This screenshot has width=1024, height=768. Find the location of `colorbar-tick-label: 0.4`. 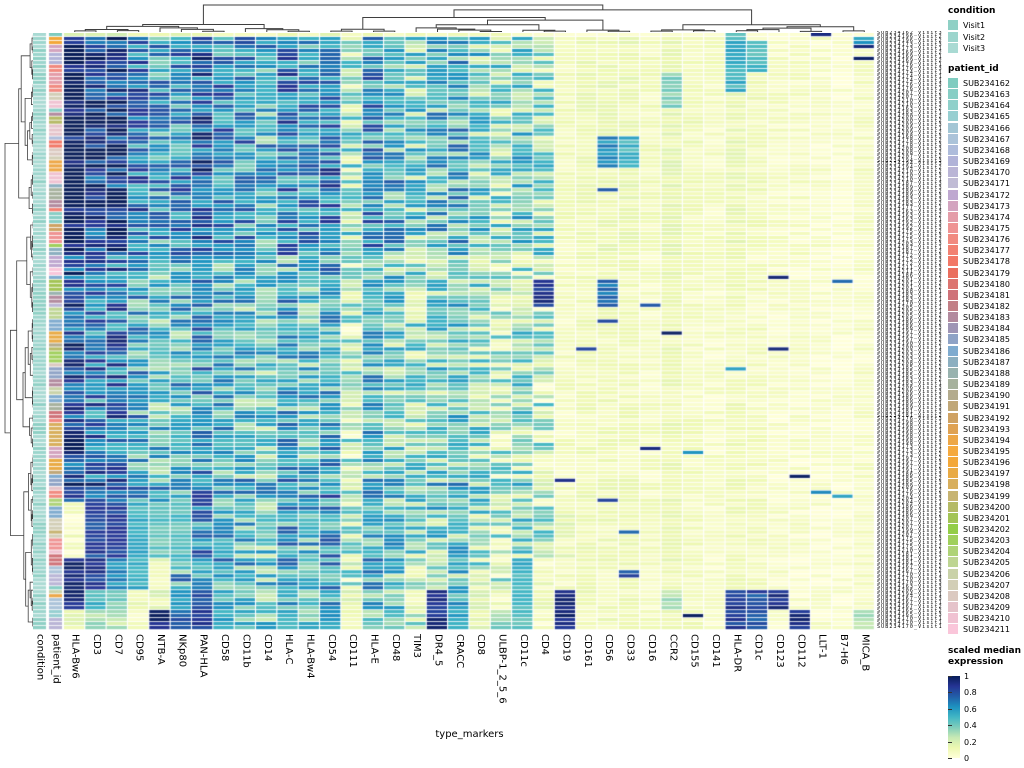

colorbar-tick-label: 0.4 is located at coordinates (970, 726).